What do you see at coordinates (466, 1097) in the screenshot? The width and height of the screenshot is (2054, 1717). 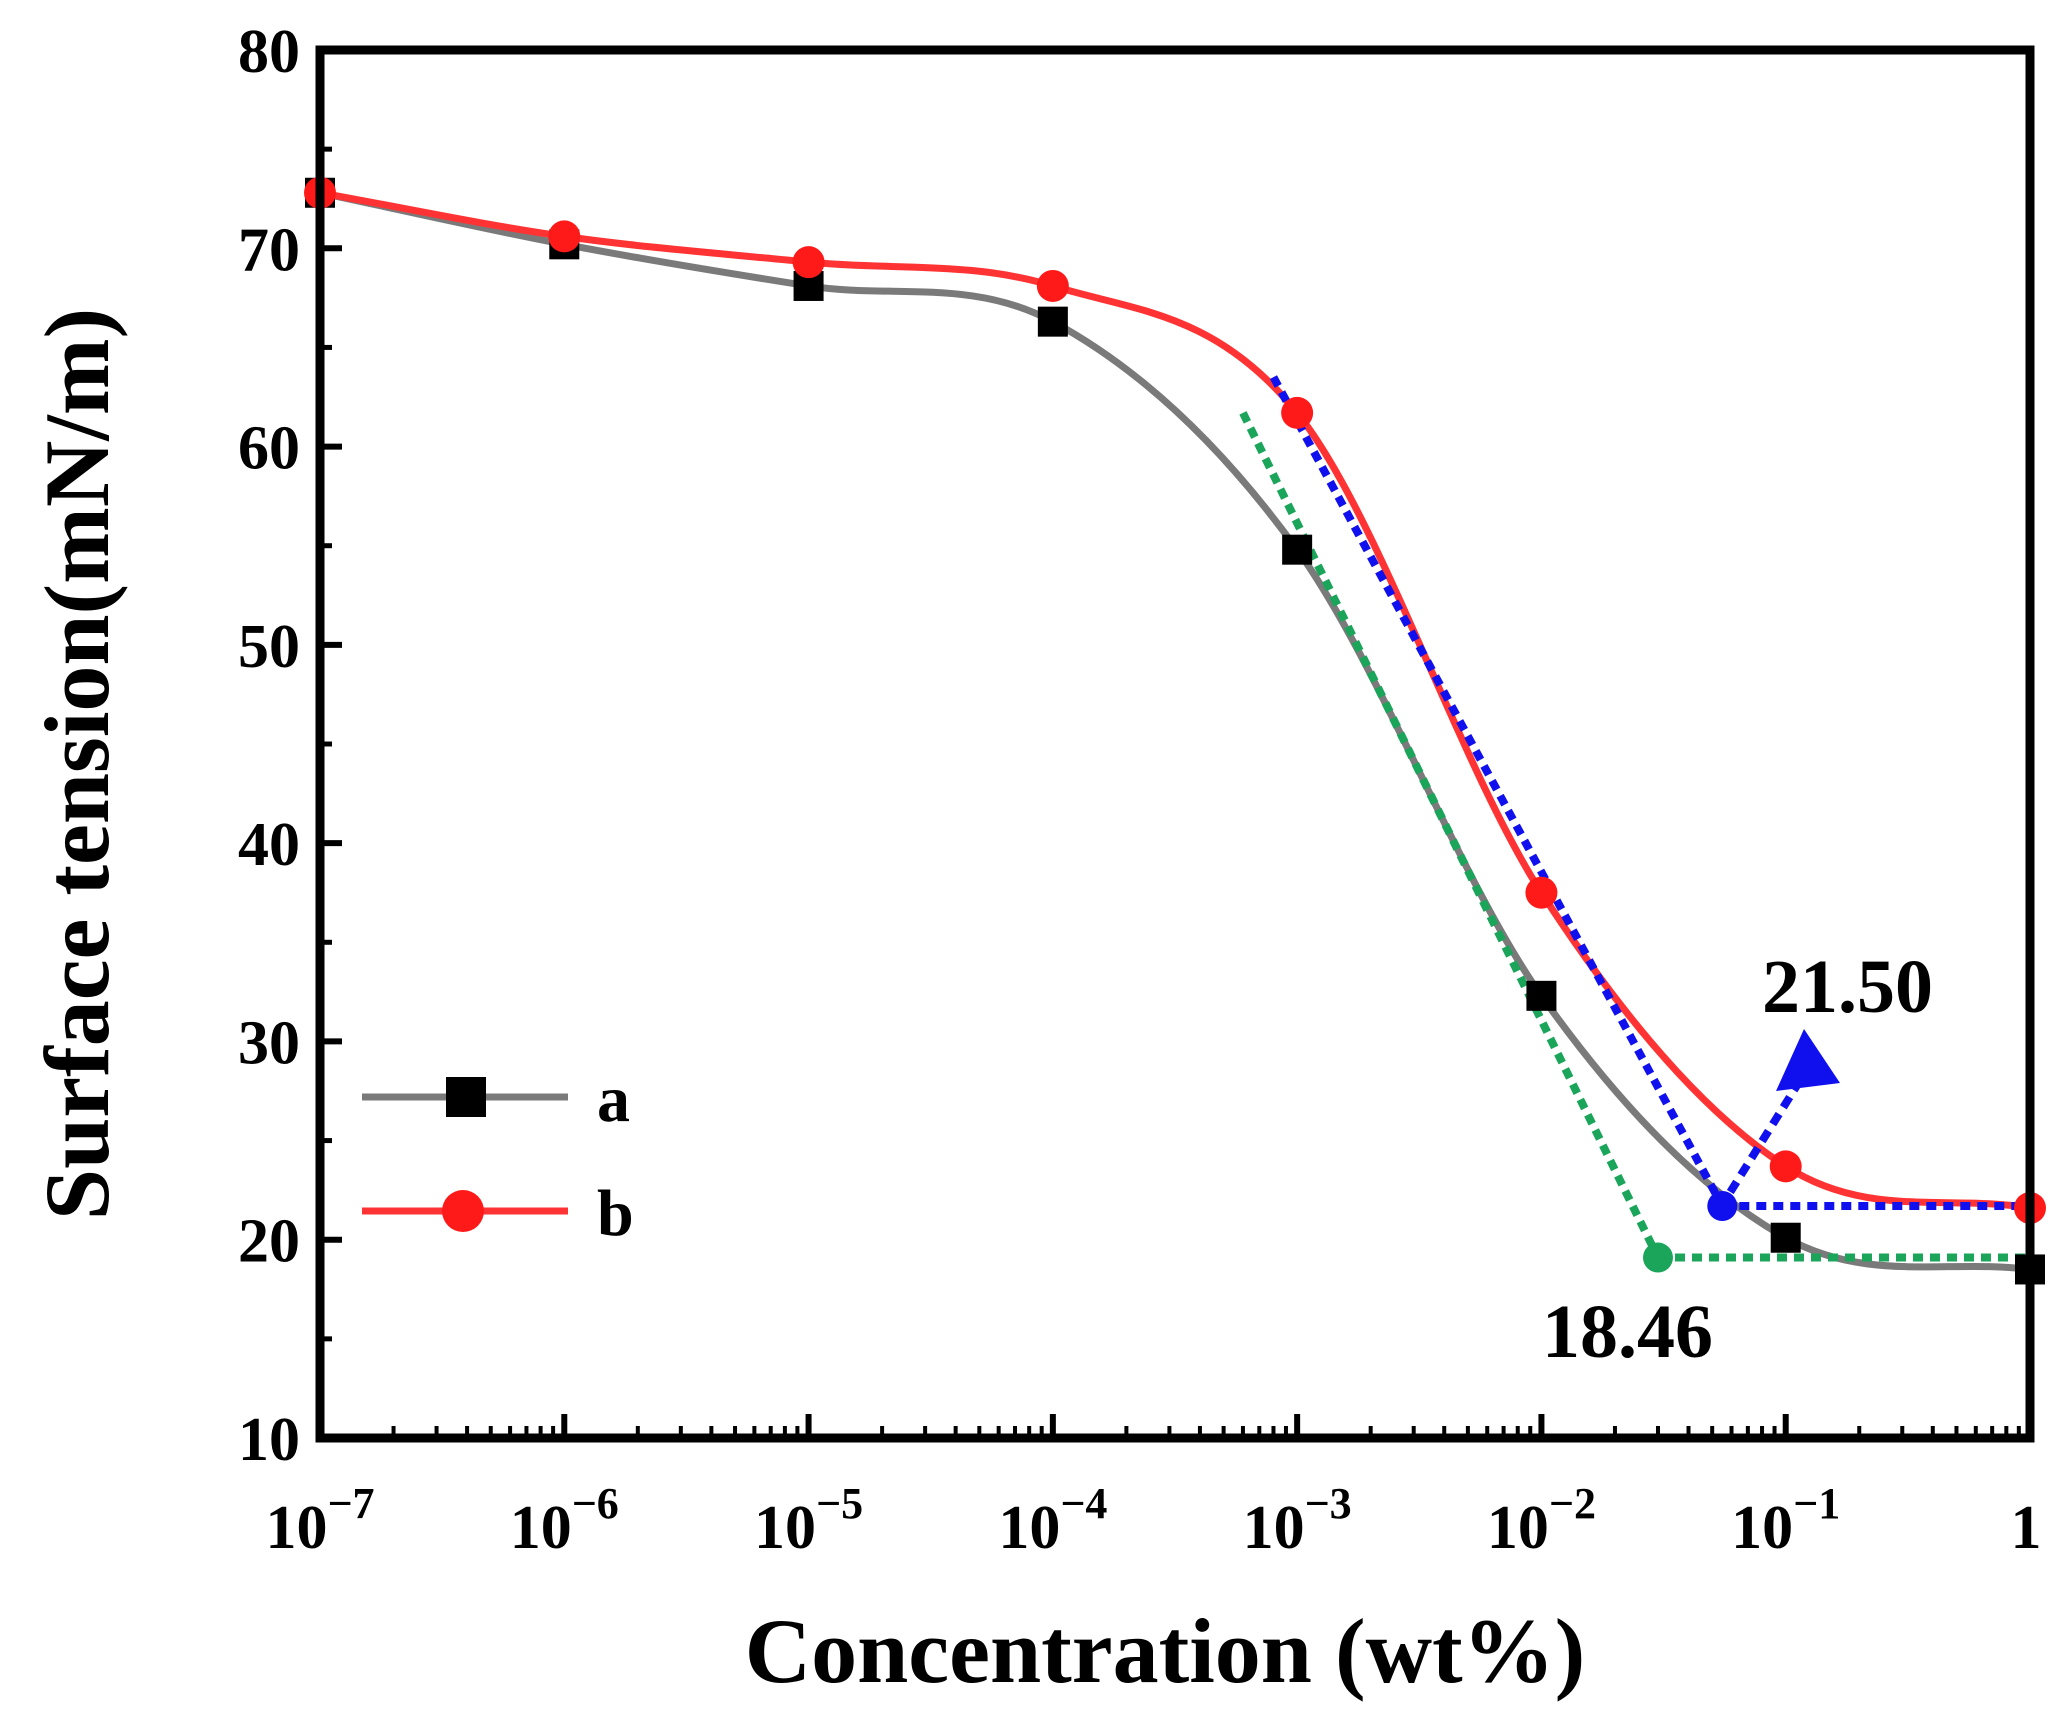 I see `legend-marker-a` at bounding box center [466, 1097].